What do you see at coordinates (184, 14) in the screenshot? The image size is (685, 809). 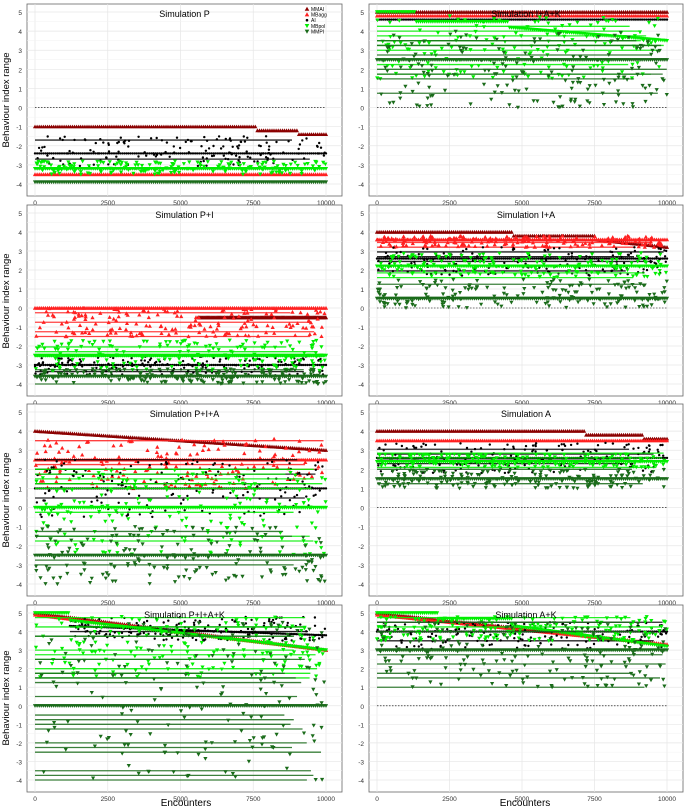 I see `chart-title: Simulation P` at bounding box center [184, 14].